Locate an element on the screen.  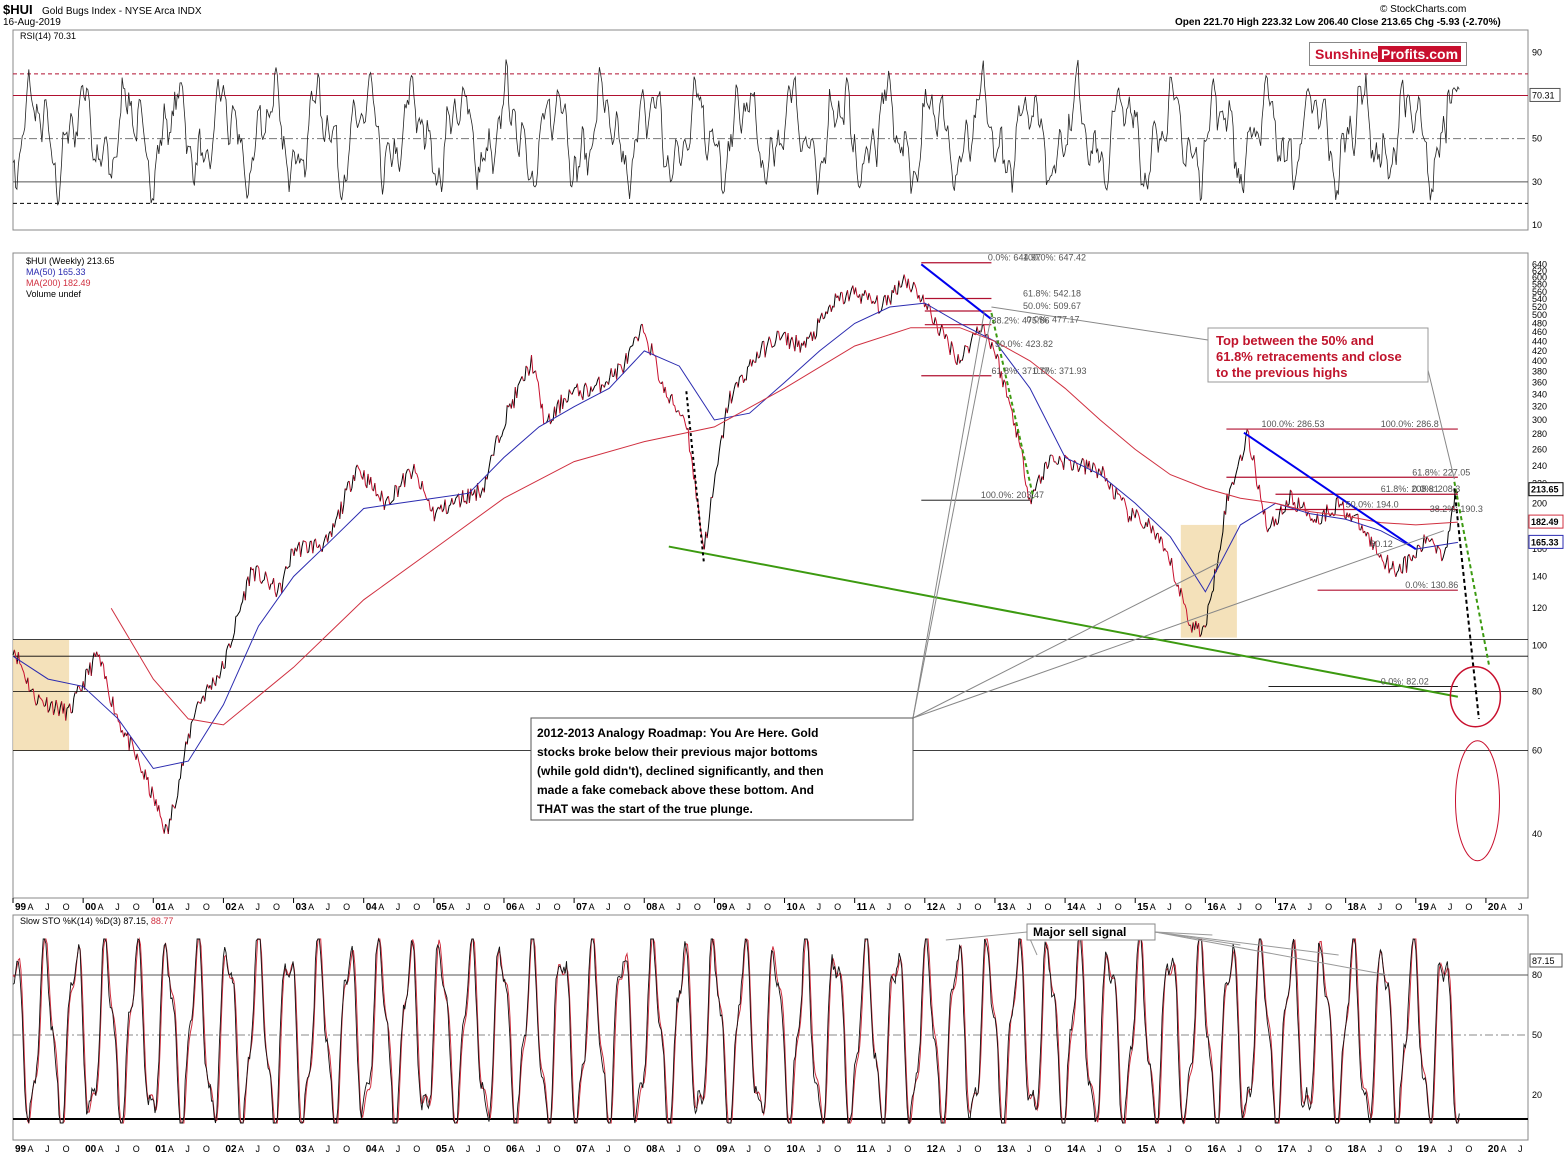
price-y-tick-label: 500 is located at coordinates (1539, 315).